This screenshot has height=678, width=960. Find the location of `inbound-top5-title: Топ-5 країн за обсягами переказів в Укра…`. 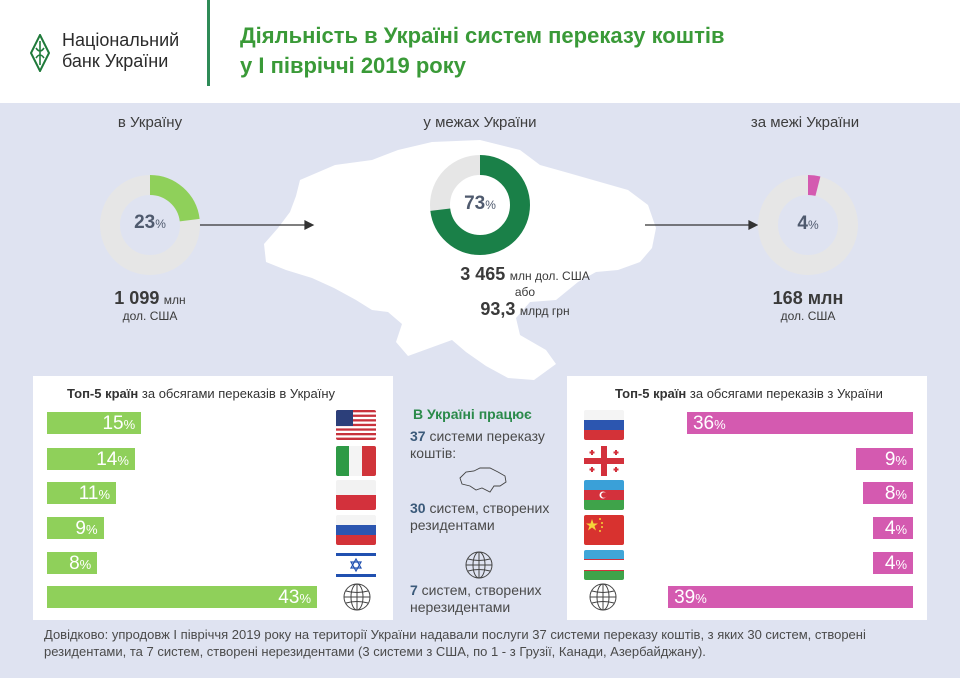

inbound-top5-title: Топ-5 країн за обсягами переказів в Укра… is located at coordinates (201, 393).